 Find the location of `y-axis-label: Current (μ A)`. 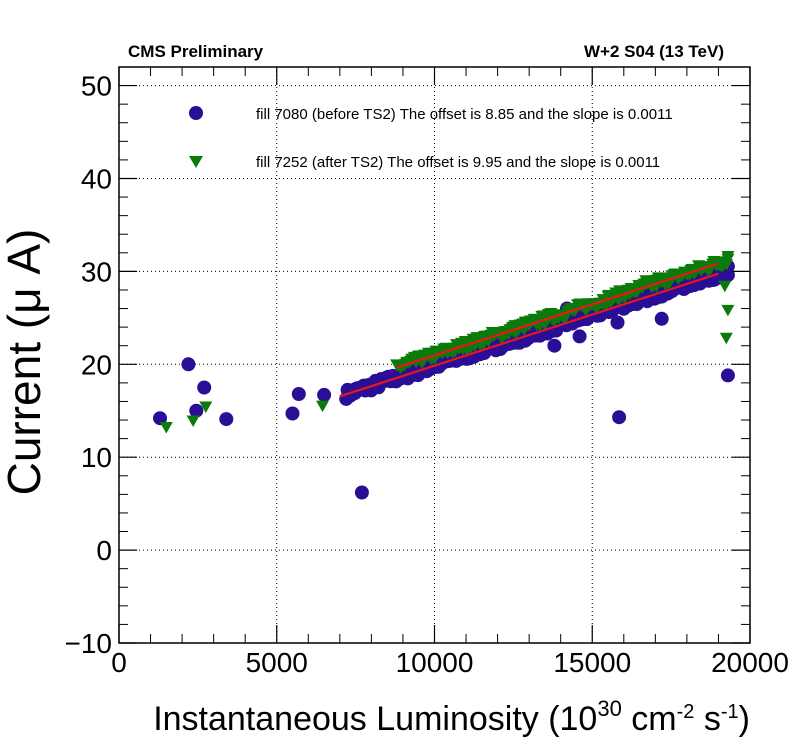

y-axis-label: Current (μ A) is located at coordinates (25, 362).